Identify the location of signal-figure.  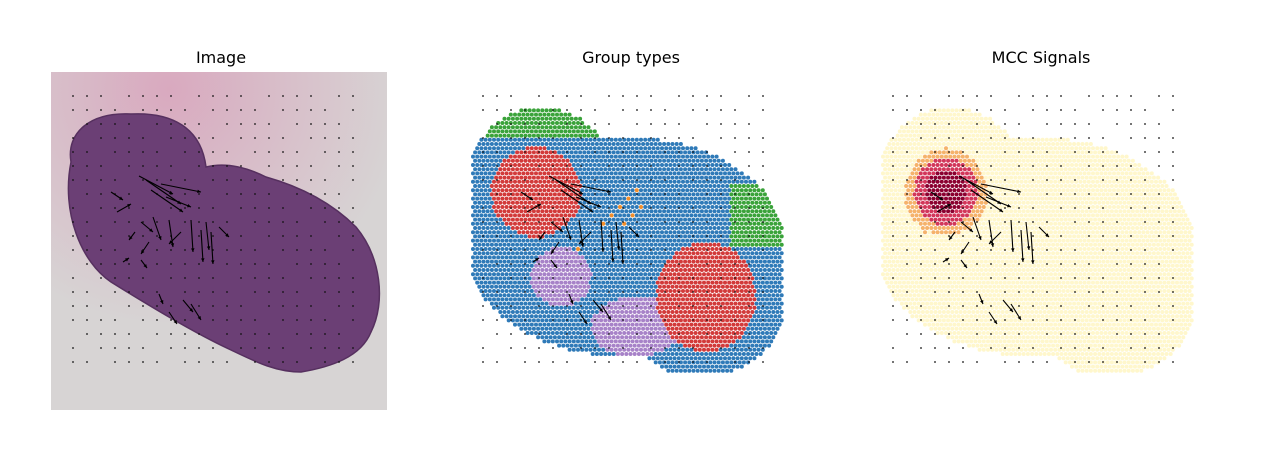
(1037, 234).